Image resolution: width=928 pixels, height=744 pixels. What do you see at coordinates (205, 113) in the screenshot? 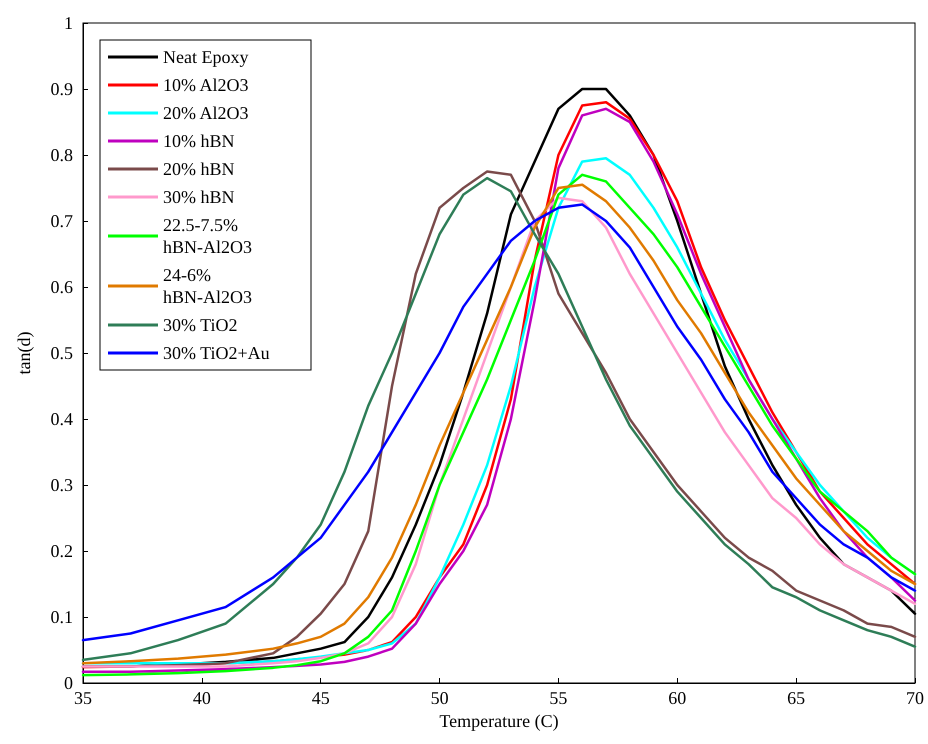
I see `legend-label: 20% Al2O3` at bounding box center [205, 113].